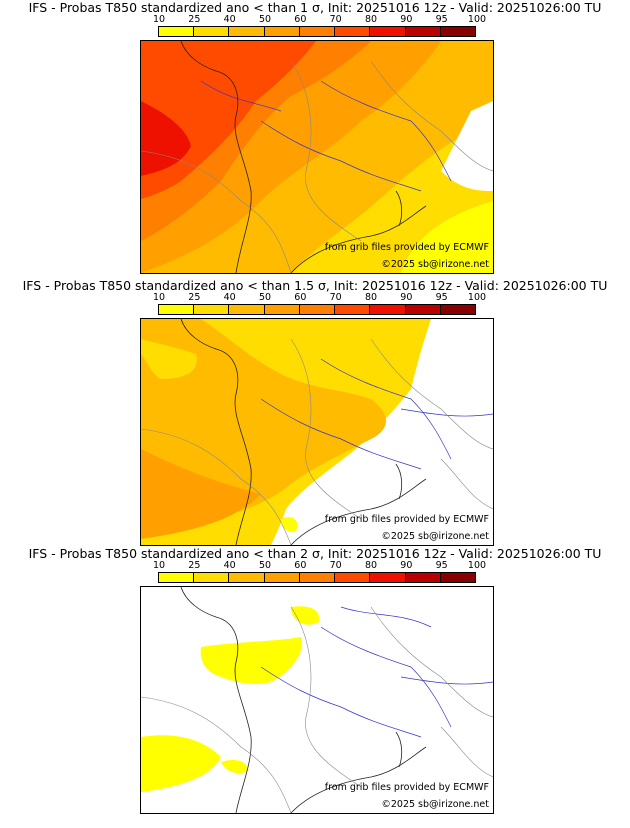 The width and height of the screenshot is (630, 828). What do you see at coordinates (251, 661) in the screenshot?
I see `prob-area-low-north` at bounding box center [251, 661].